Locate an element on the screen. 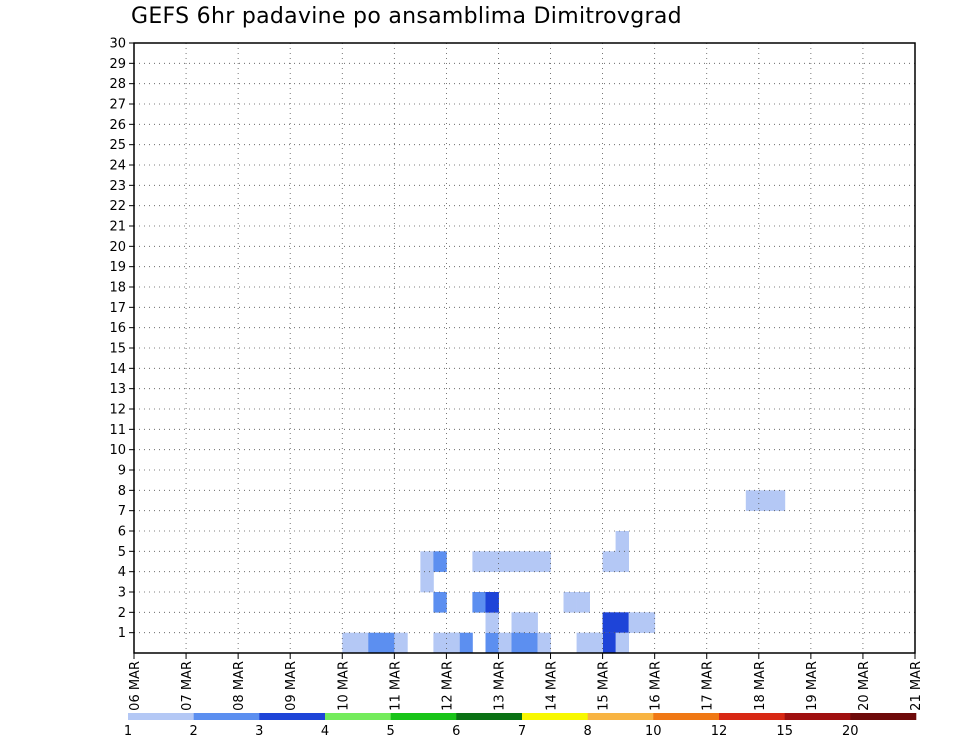 The width and height of the screenshot is (960, 742). x-tick-label: 16 MAR is located at coordinates (656, 686).